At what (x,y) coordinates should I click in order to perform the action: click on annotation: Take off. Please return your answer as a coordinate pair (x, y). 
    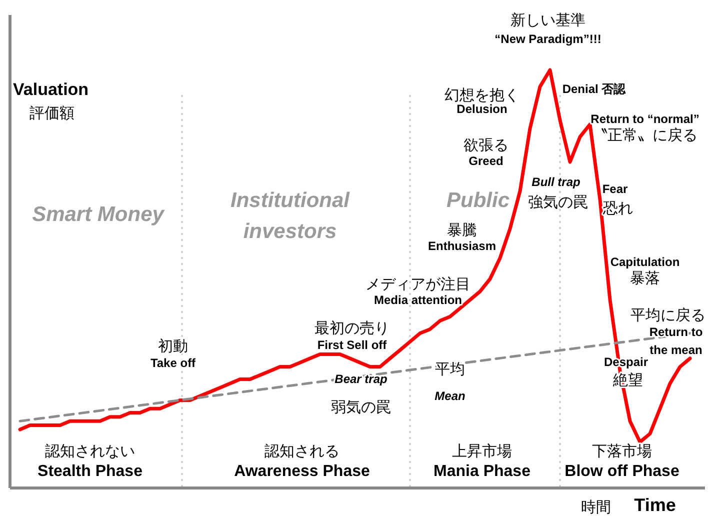
    Looking at the image, I should click on (173, 363).